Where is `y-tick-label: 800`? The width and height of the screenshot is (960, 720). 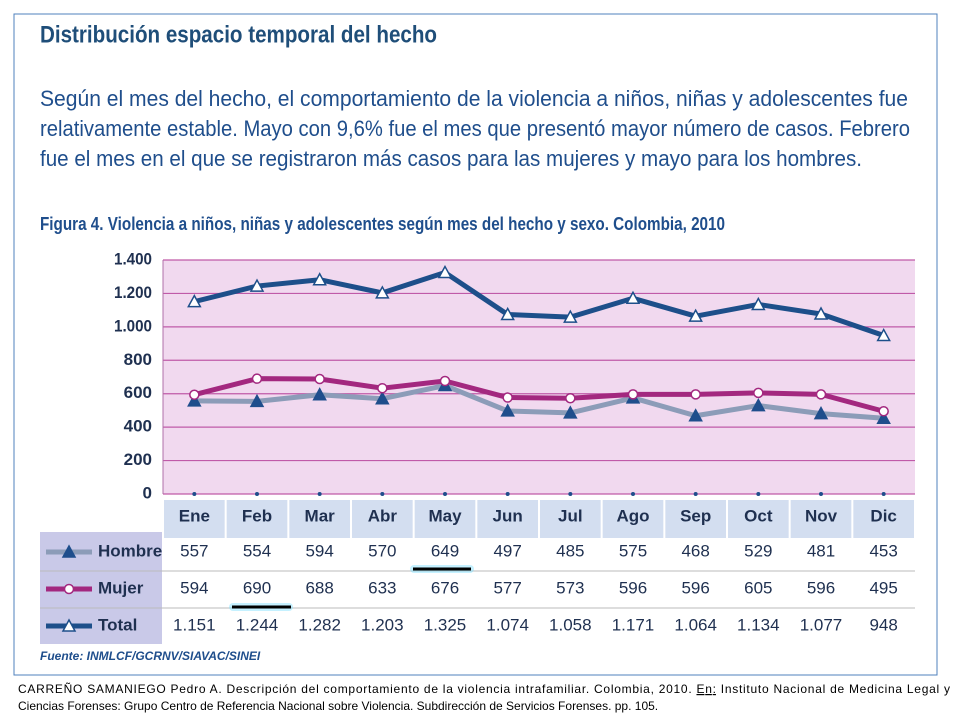 y-tick-label: 800 is located at coordinates (138, 359).